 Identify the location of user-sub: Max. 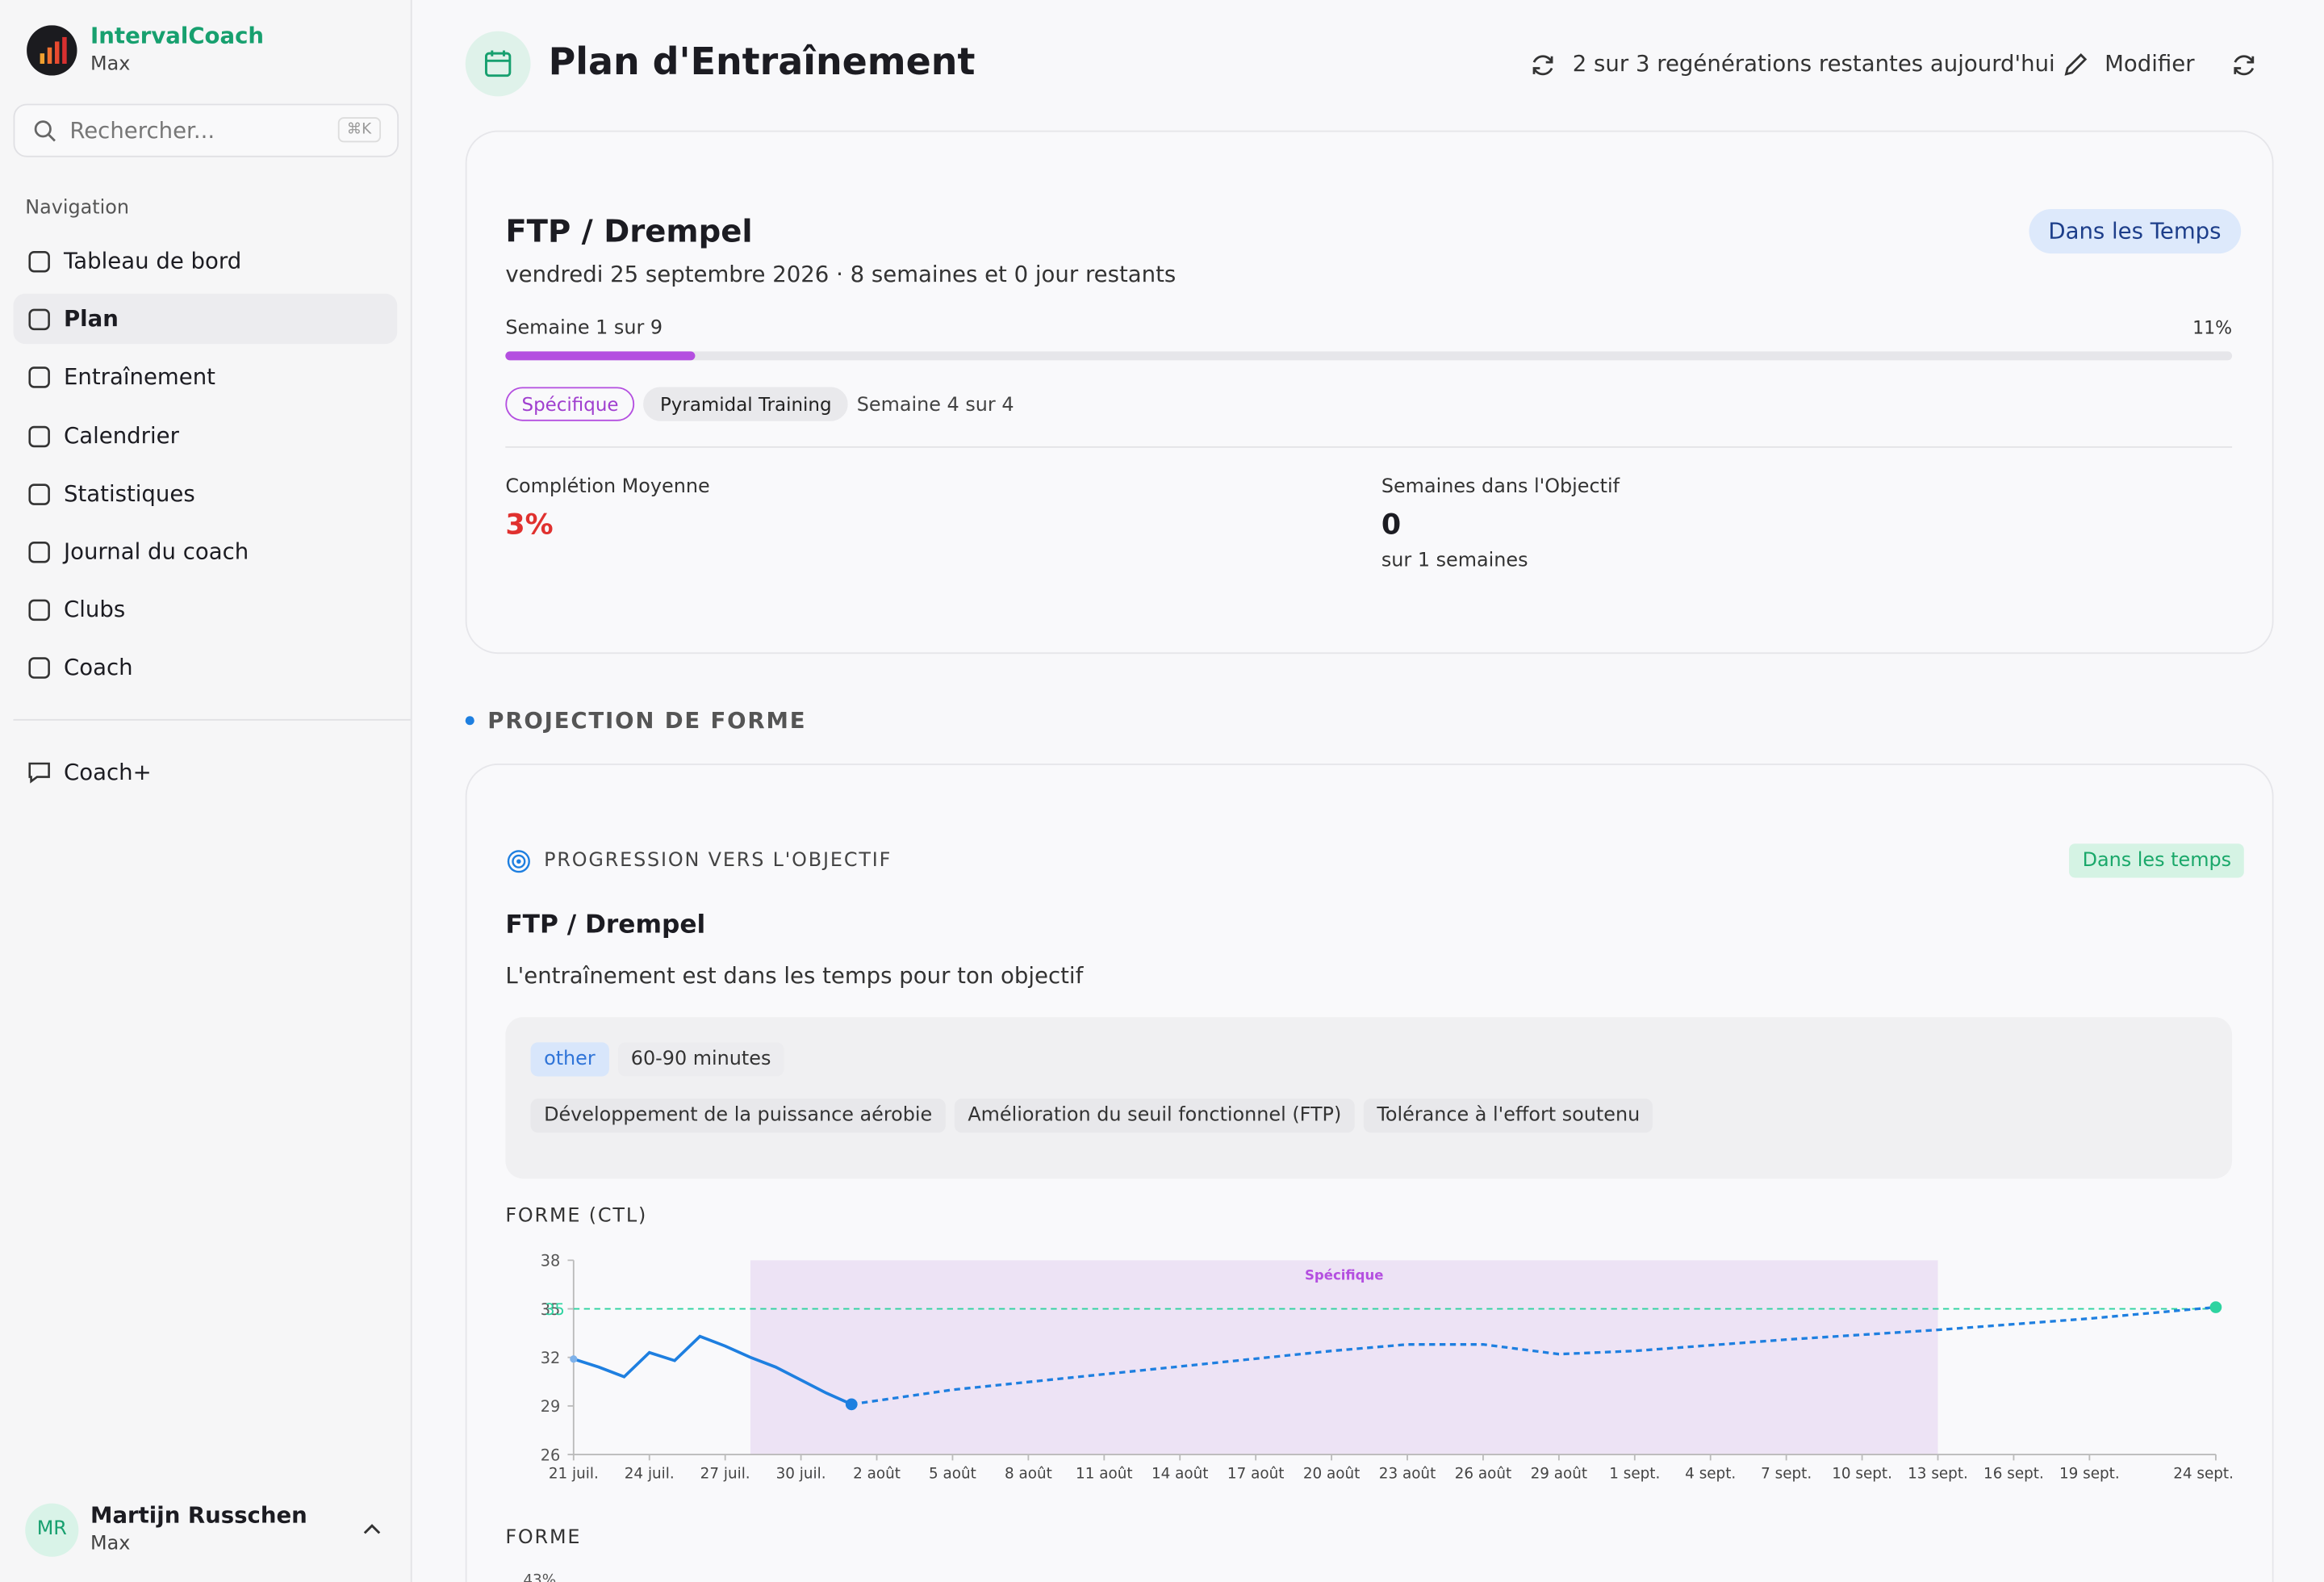
(110, 1544).